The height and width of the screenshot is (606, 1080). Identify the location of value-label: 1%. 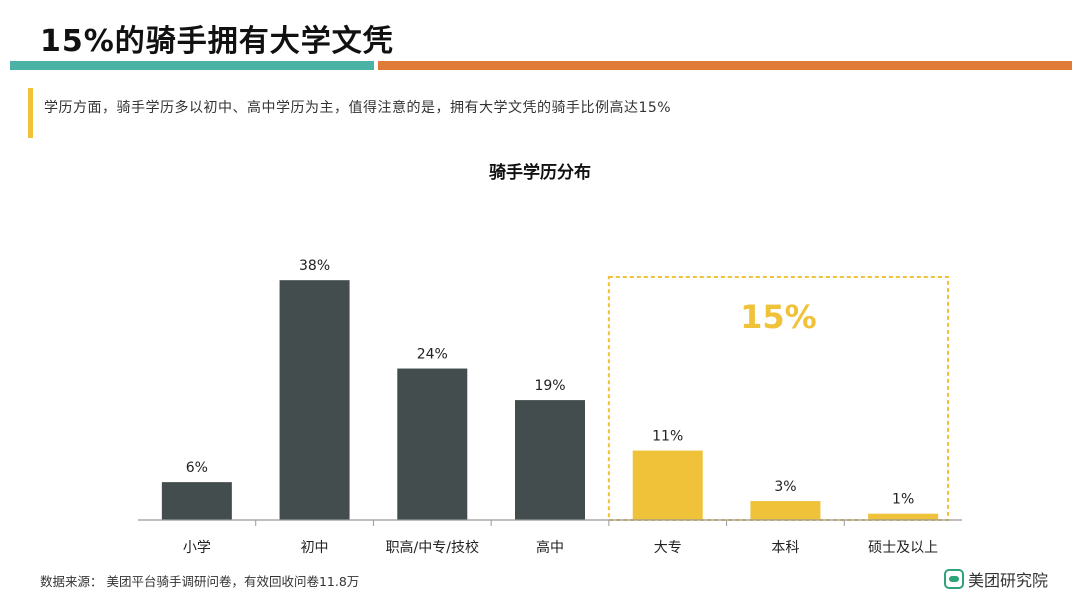
(903, 500).